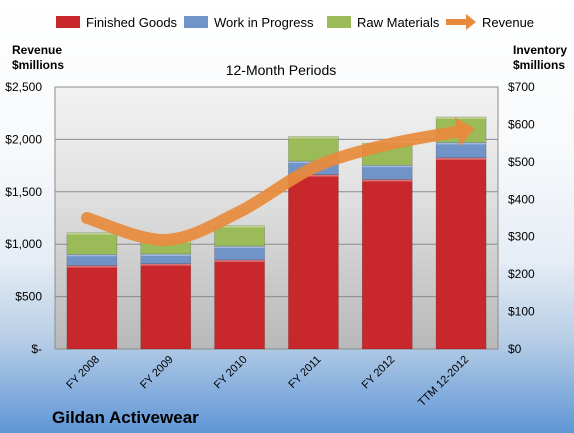  I want to click on right-tick-label: $300, so click(521, 237).